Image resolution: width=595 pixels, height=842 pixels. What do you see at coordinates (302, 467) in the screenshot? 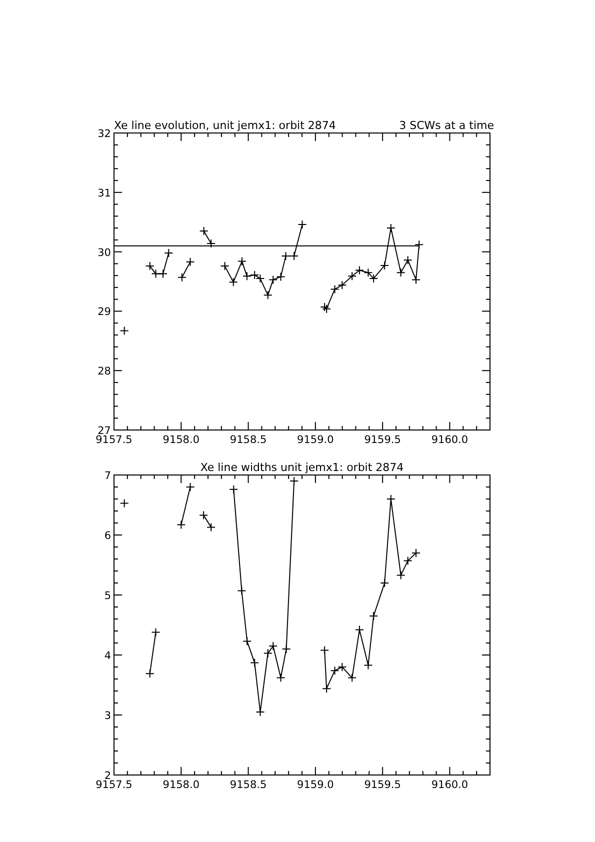
I see `chart-title: Xe line widths unit jemx1: orbit 2874` at bounding box center [302, 467].